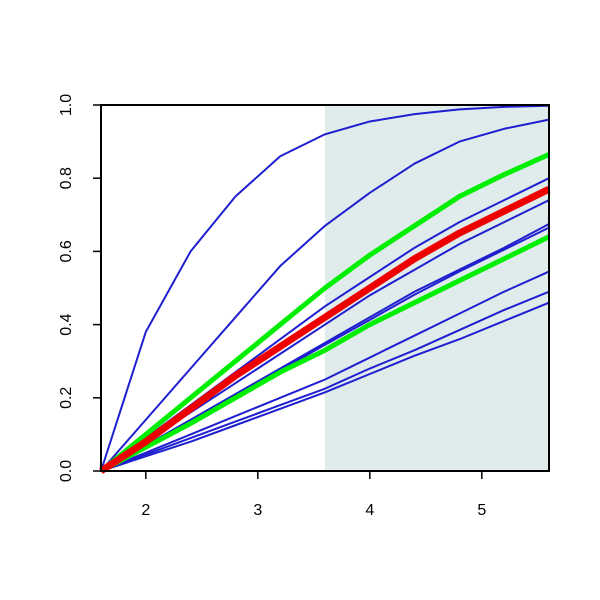  What do you see at coordinates (145, 510) in the screenshot?
I see `x-tick-label: 2` at bounding box center [145, 510].